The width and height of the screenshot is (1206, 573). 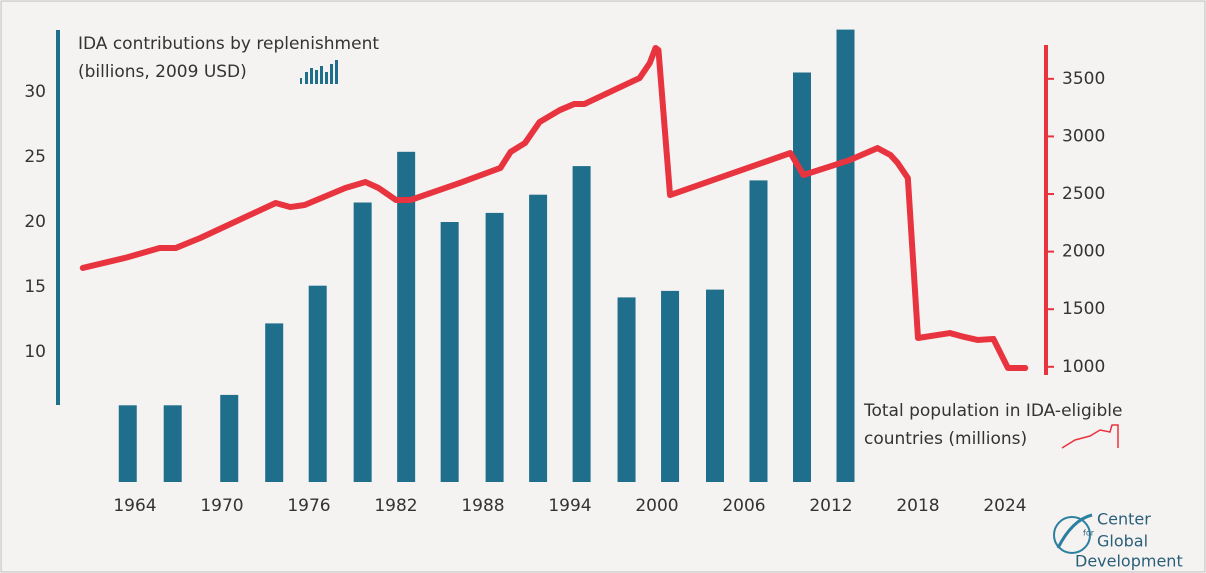 I want to click on y-label: (billions, 2009 USD), so click(x=162, y=72).